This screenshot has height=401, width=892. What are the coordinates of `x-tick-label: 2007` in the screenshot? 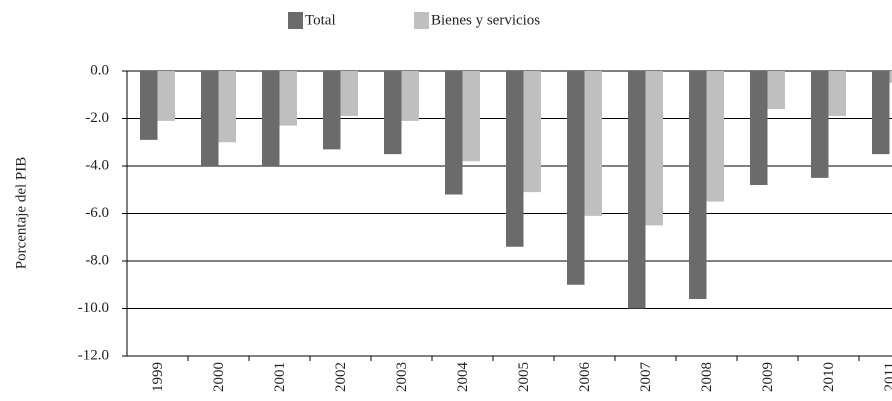 It's located at (646, 377).